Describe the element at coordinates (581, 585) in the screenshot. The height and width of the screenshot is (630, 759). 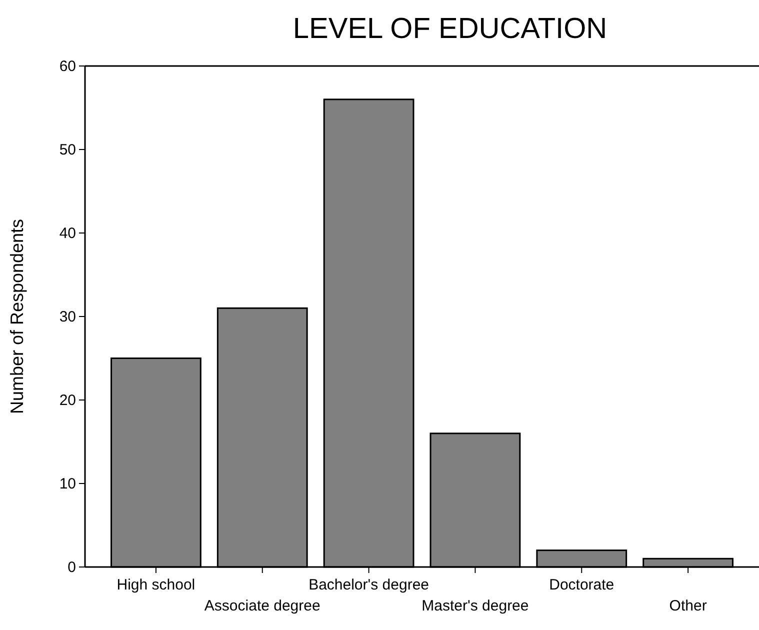
I see `x-tick-label: Doctorate` at that location.